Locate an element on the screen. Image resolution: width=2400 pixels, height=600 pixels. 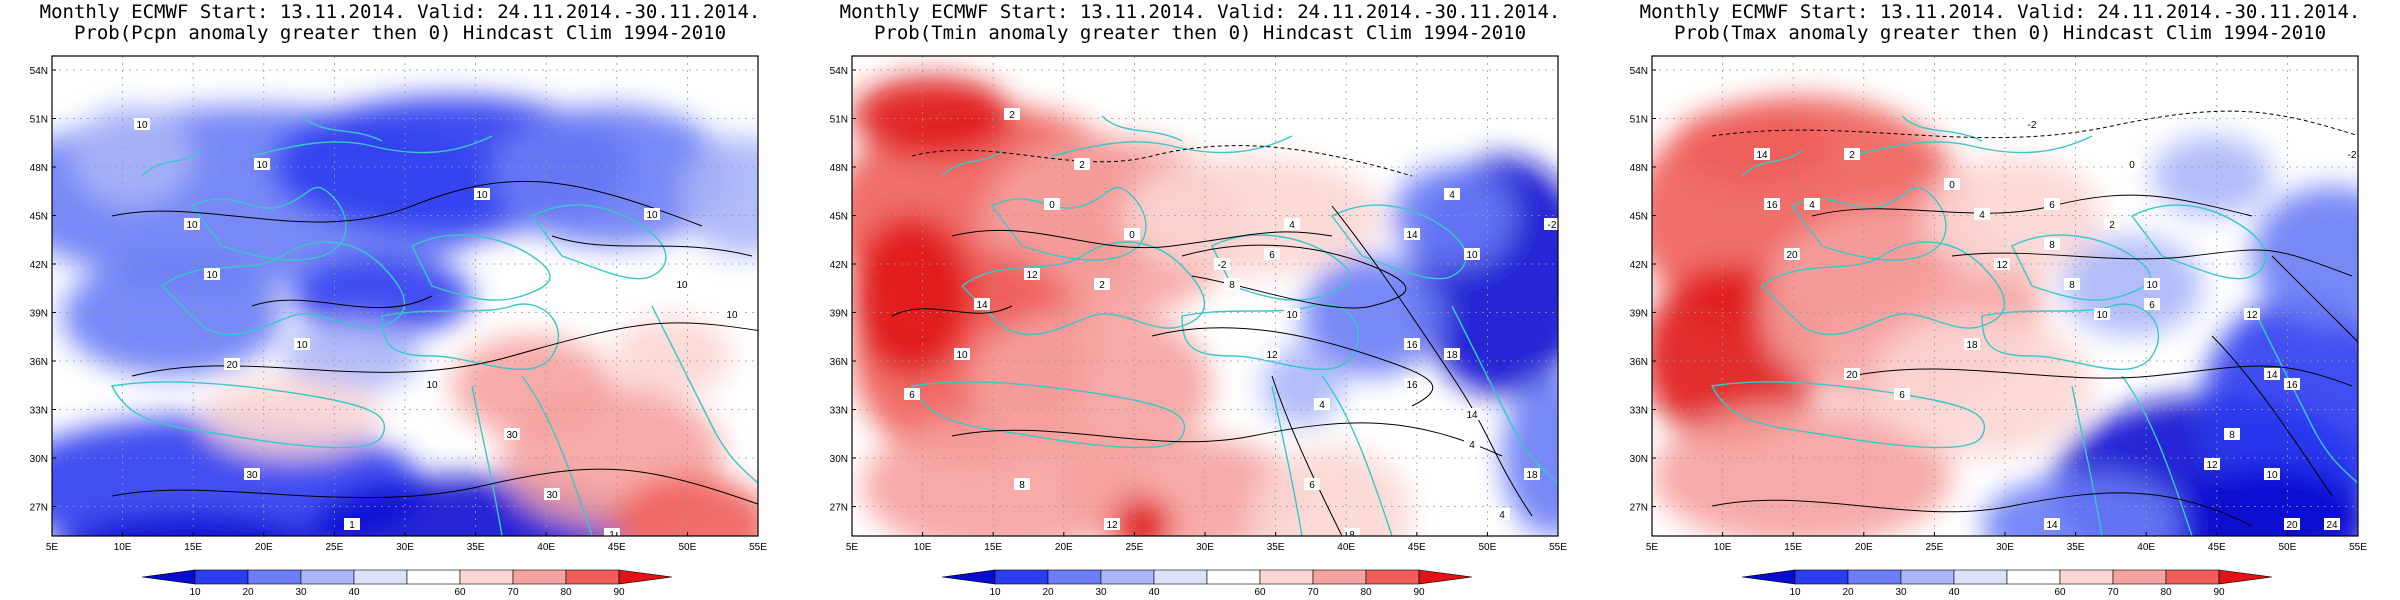
contour-label: 1 is located at coordinates (612, 535).